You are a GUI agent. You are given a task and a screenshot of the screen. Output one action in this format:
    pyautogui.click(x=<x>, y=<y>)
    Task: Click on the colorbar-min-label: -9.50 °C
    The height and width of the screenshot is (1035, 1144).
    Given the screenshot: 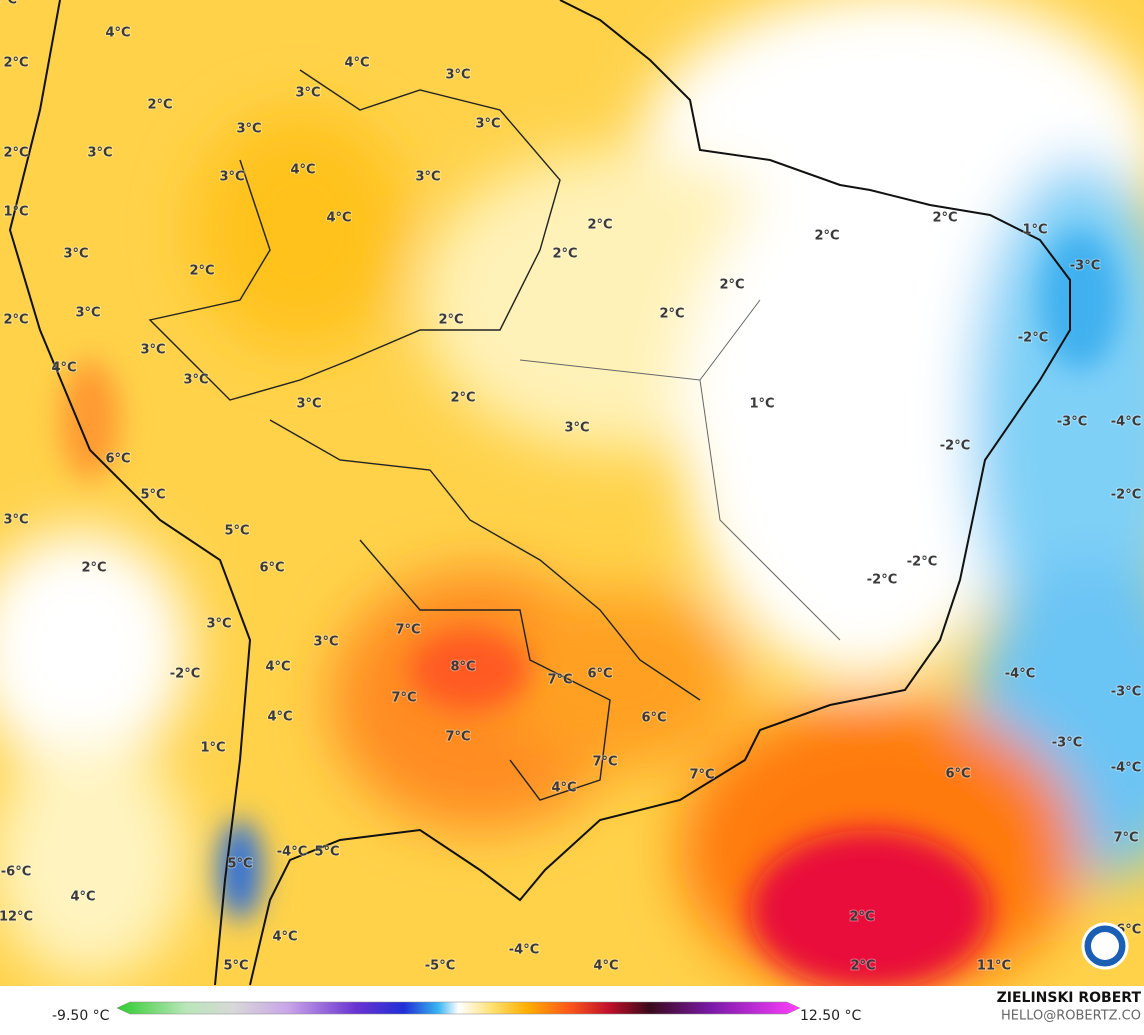 What is the action you would take?
    pyautogui.click(x=81, y=1016)
    